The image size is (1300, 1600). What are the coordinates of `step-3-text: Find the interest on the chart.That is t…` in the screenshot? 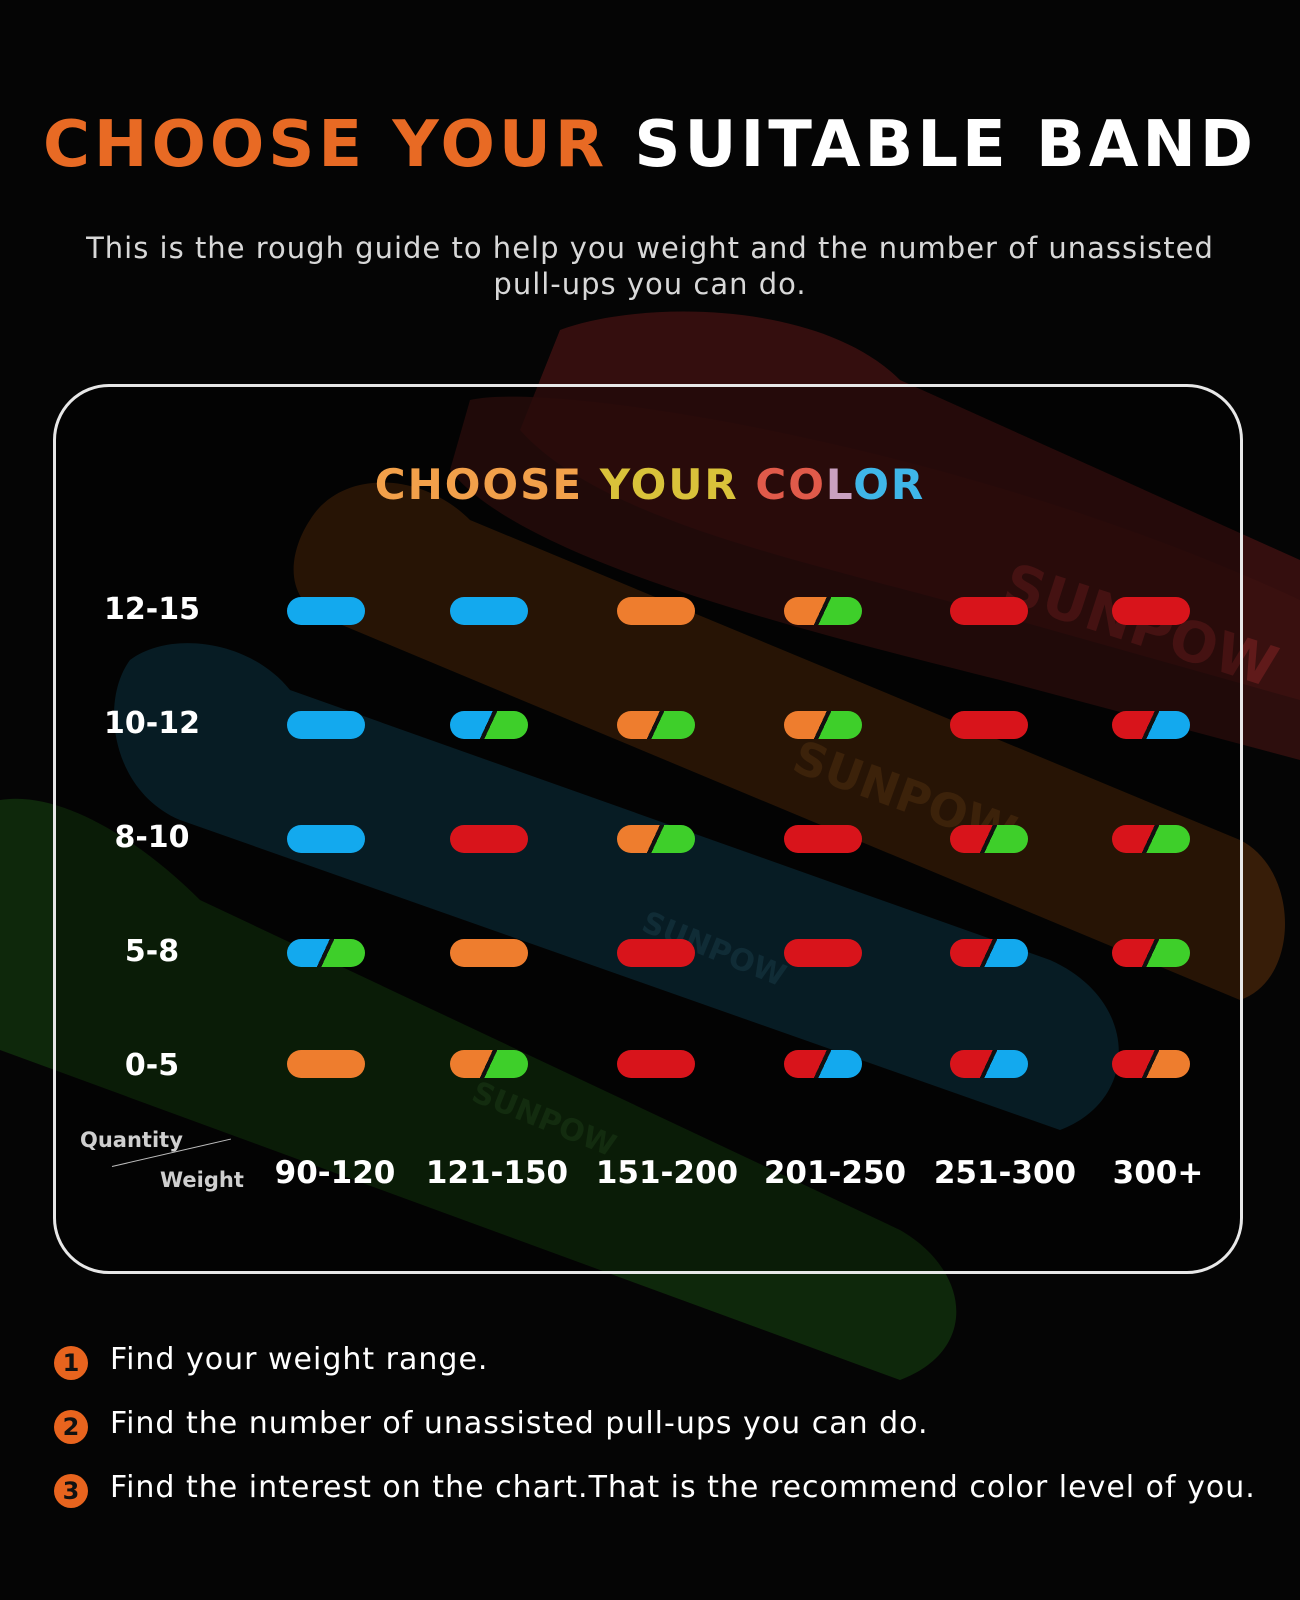 It's located at (683, 1487).